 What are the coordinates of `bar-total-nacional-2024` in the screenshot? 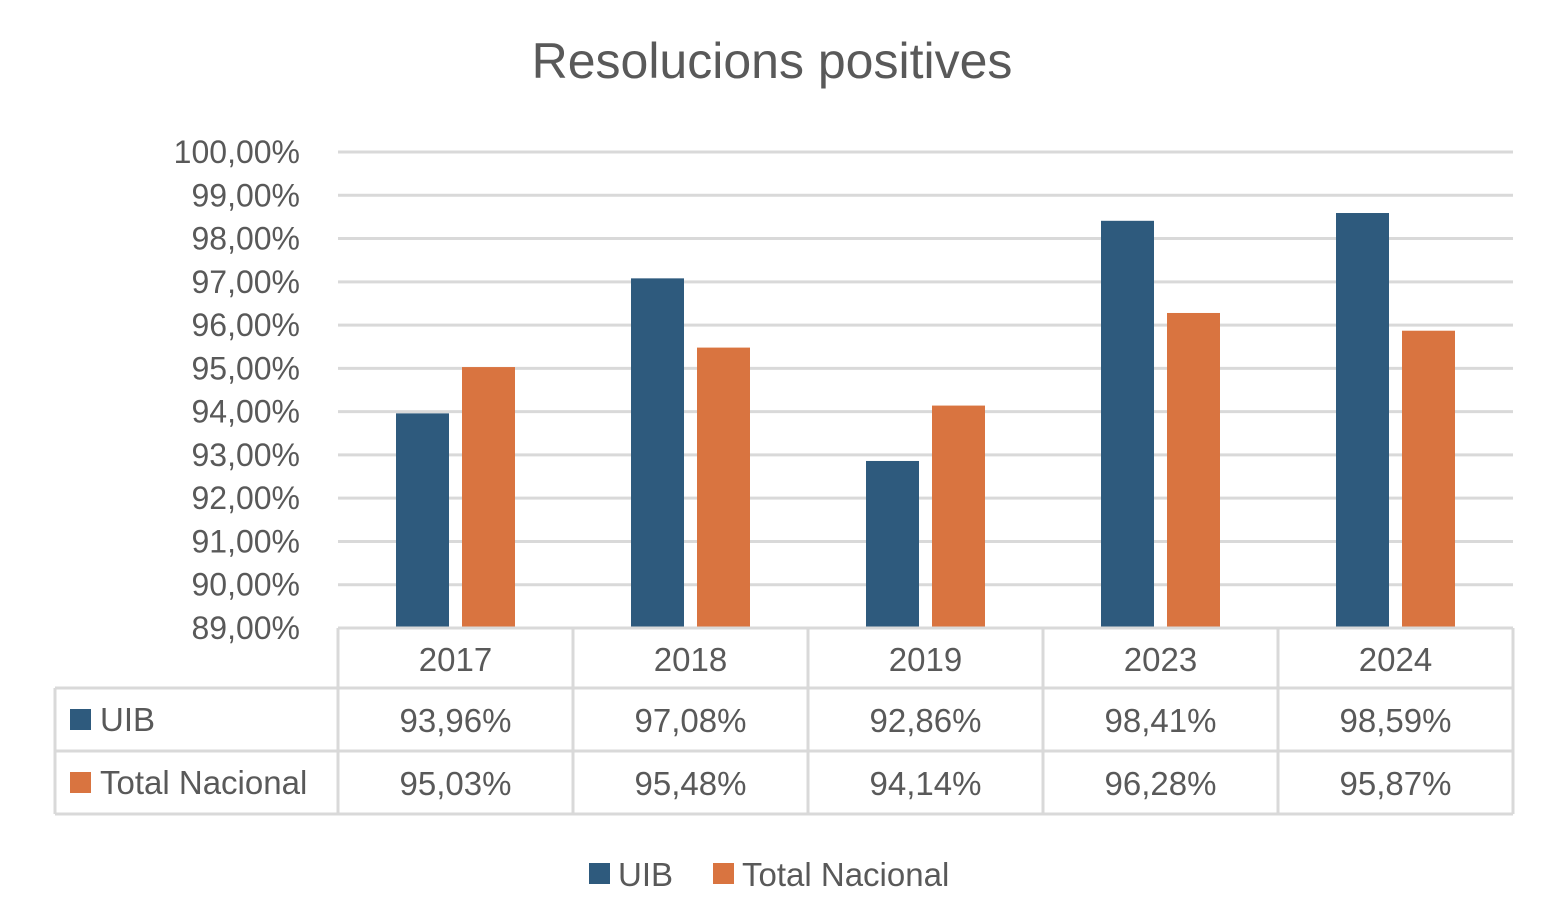 It's located at (1428, 479).